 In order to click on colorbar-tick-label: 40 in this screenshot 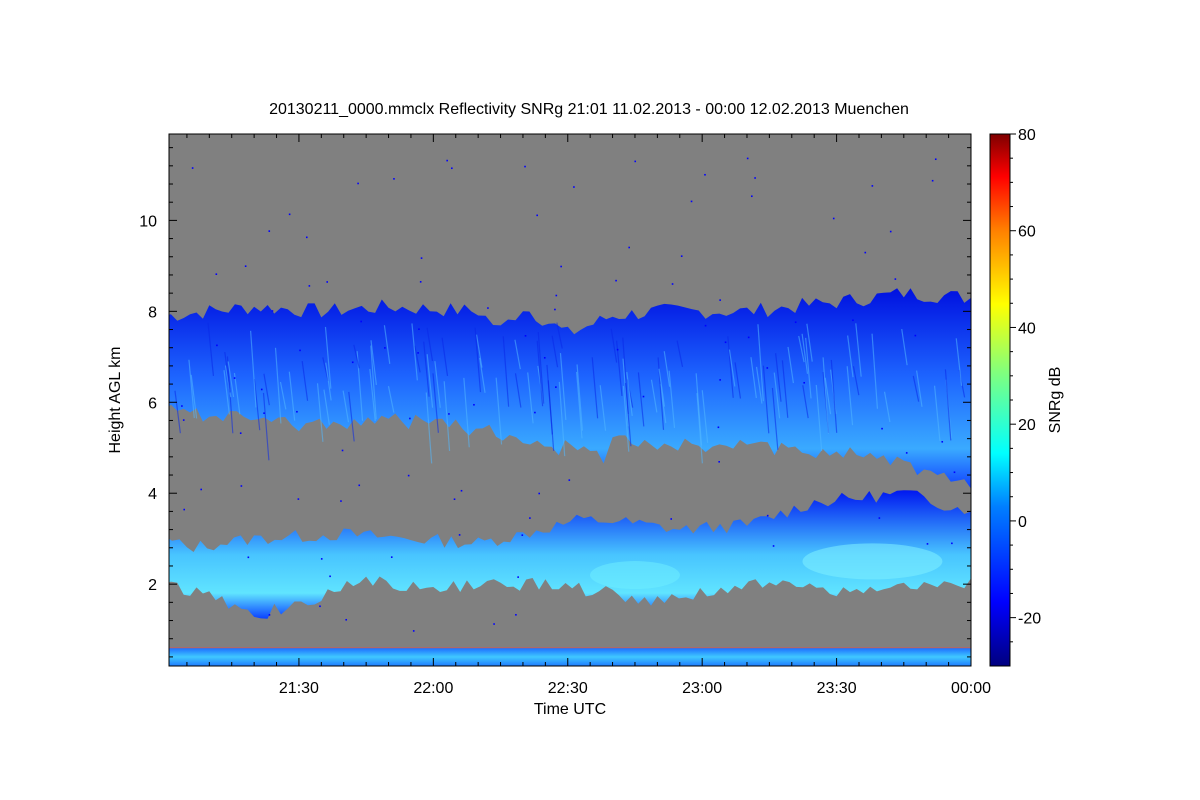, I will do `click(1027, 328)`.